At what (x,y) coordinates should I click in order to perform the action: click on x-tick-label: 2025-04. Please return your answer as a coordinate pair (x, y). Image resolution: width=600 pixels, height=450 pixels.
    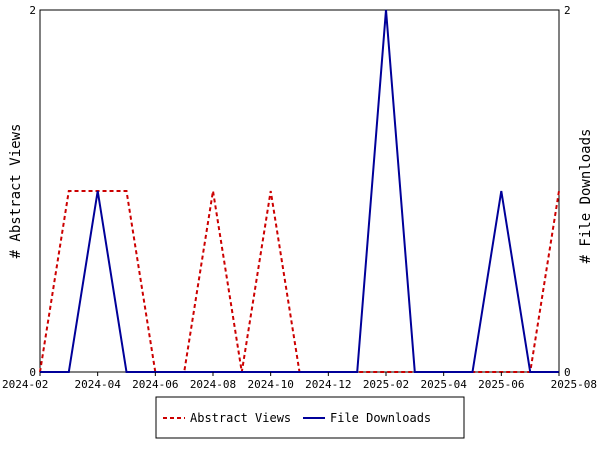
    Looking at the image, I should click on (443, 384).